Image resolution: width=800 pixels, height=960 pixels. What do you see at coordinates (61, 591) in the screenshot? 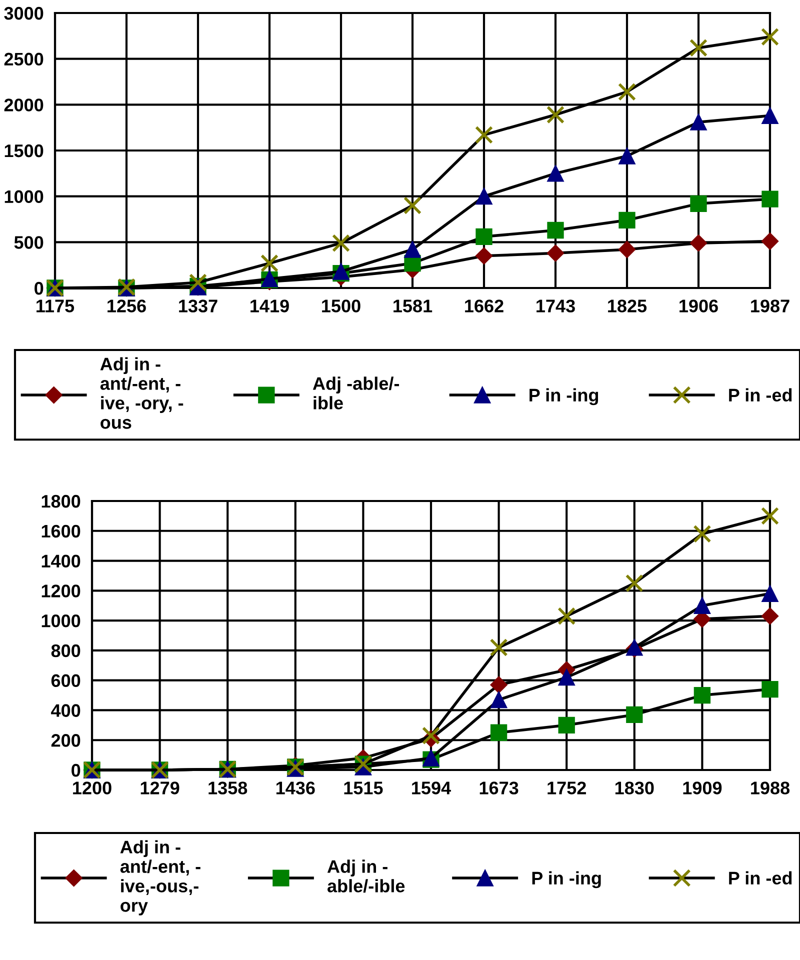
I see `y-tick-label: 1200` at bounding box center [61, 591].